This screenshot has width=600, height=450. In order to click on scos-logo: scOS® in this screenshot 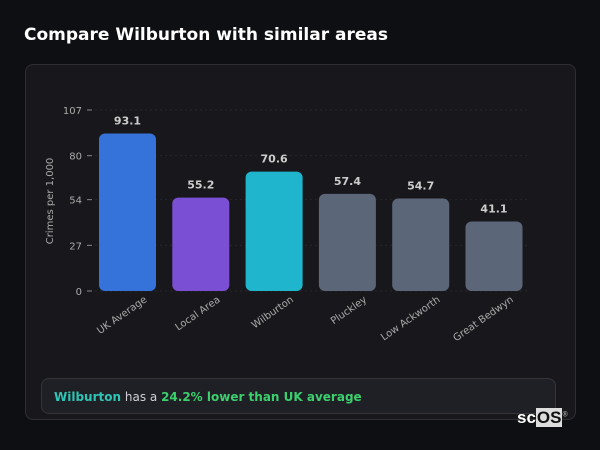, I will do `click(542, 417)`.